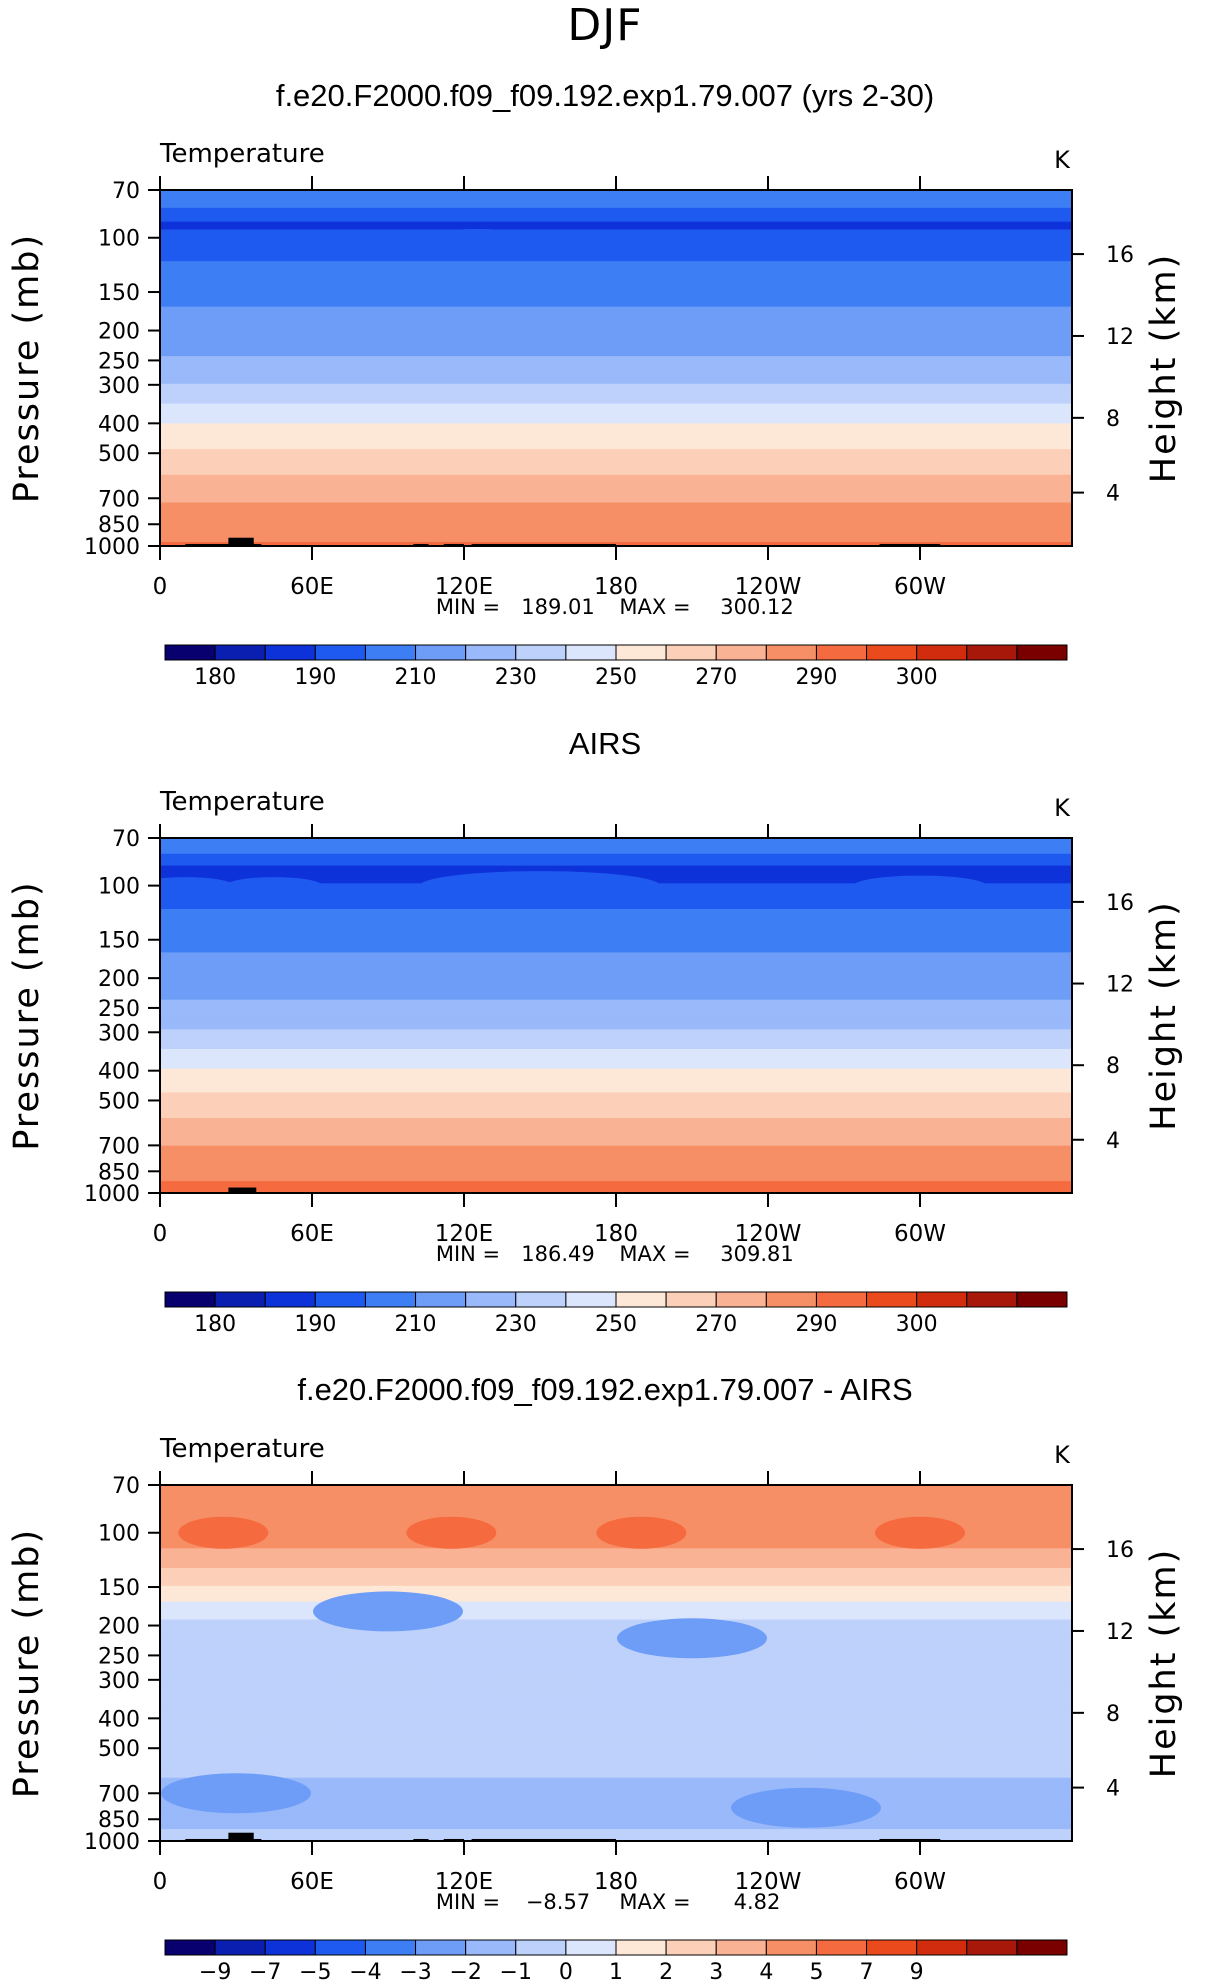 The height and width of the screenshot is (1987, 1210). What do you see at coordinates (468, 1254) in the screenshot?
I see `stats-min-label: MIN =` at bounding box center [468, 1254].